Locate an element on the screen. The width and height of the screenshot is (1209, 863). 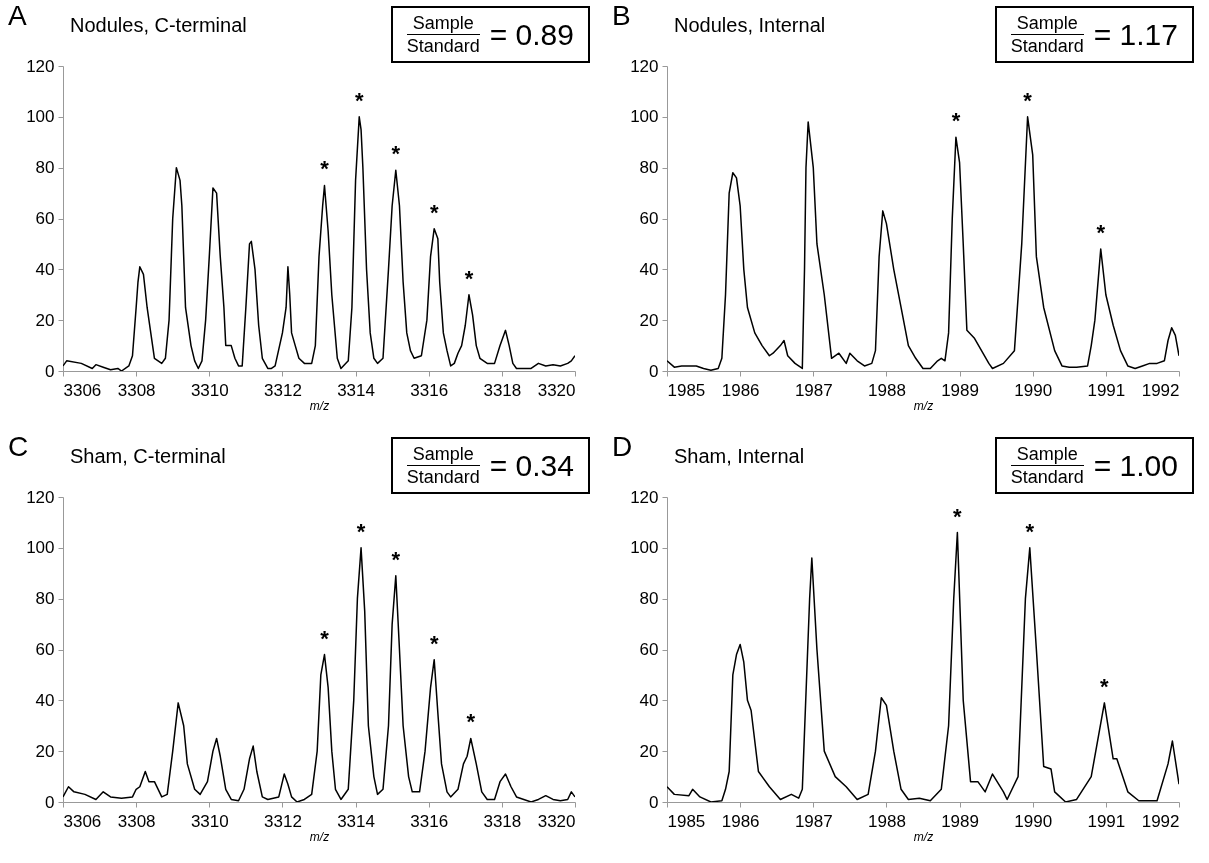
text: = 1.00 is located at coordinates (1135, 465).